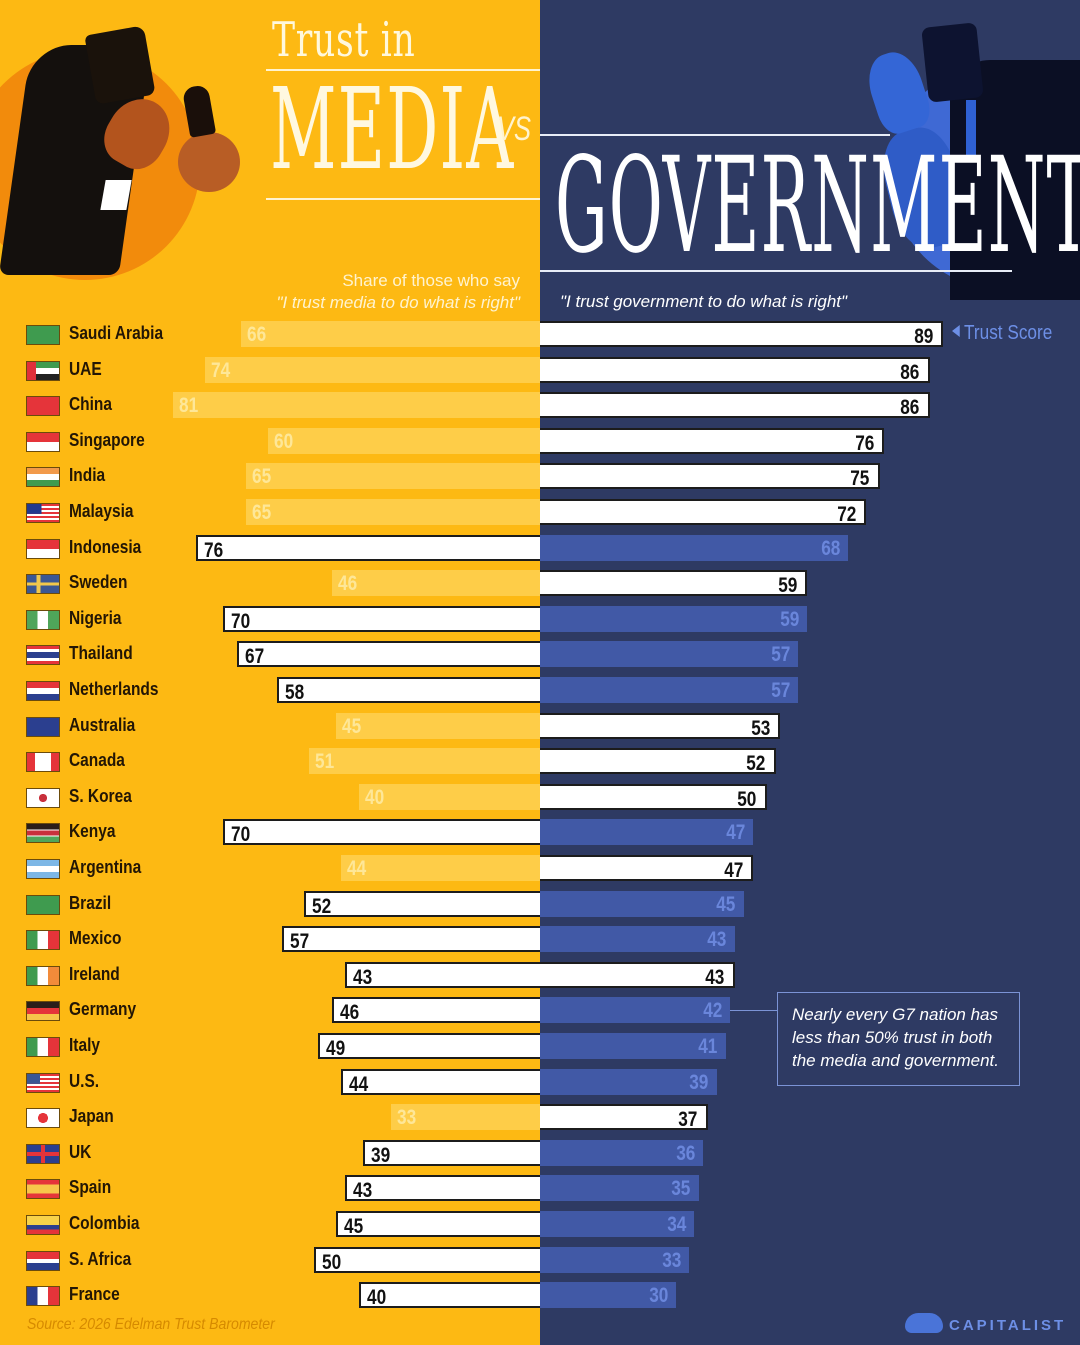  Describe the element at coordinates (672, 1260) in the screenshot. I see `government-trust-value: 33` at that location.